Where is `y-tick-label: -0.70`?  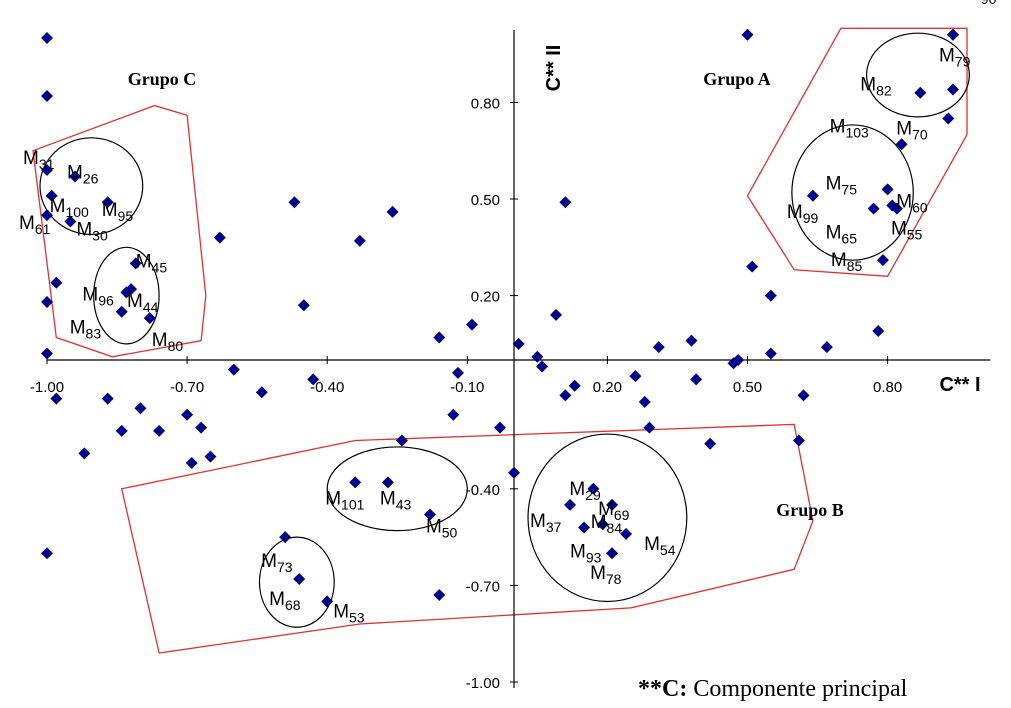 y-tick-label: -0.70 is located at coordinates (483, 586).